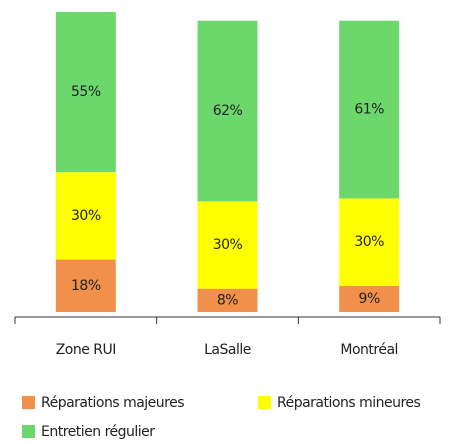 The height and width of the screenshot is (444, 450). I want to click on value-label: 61%, so click(369, 110).